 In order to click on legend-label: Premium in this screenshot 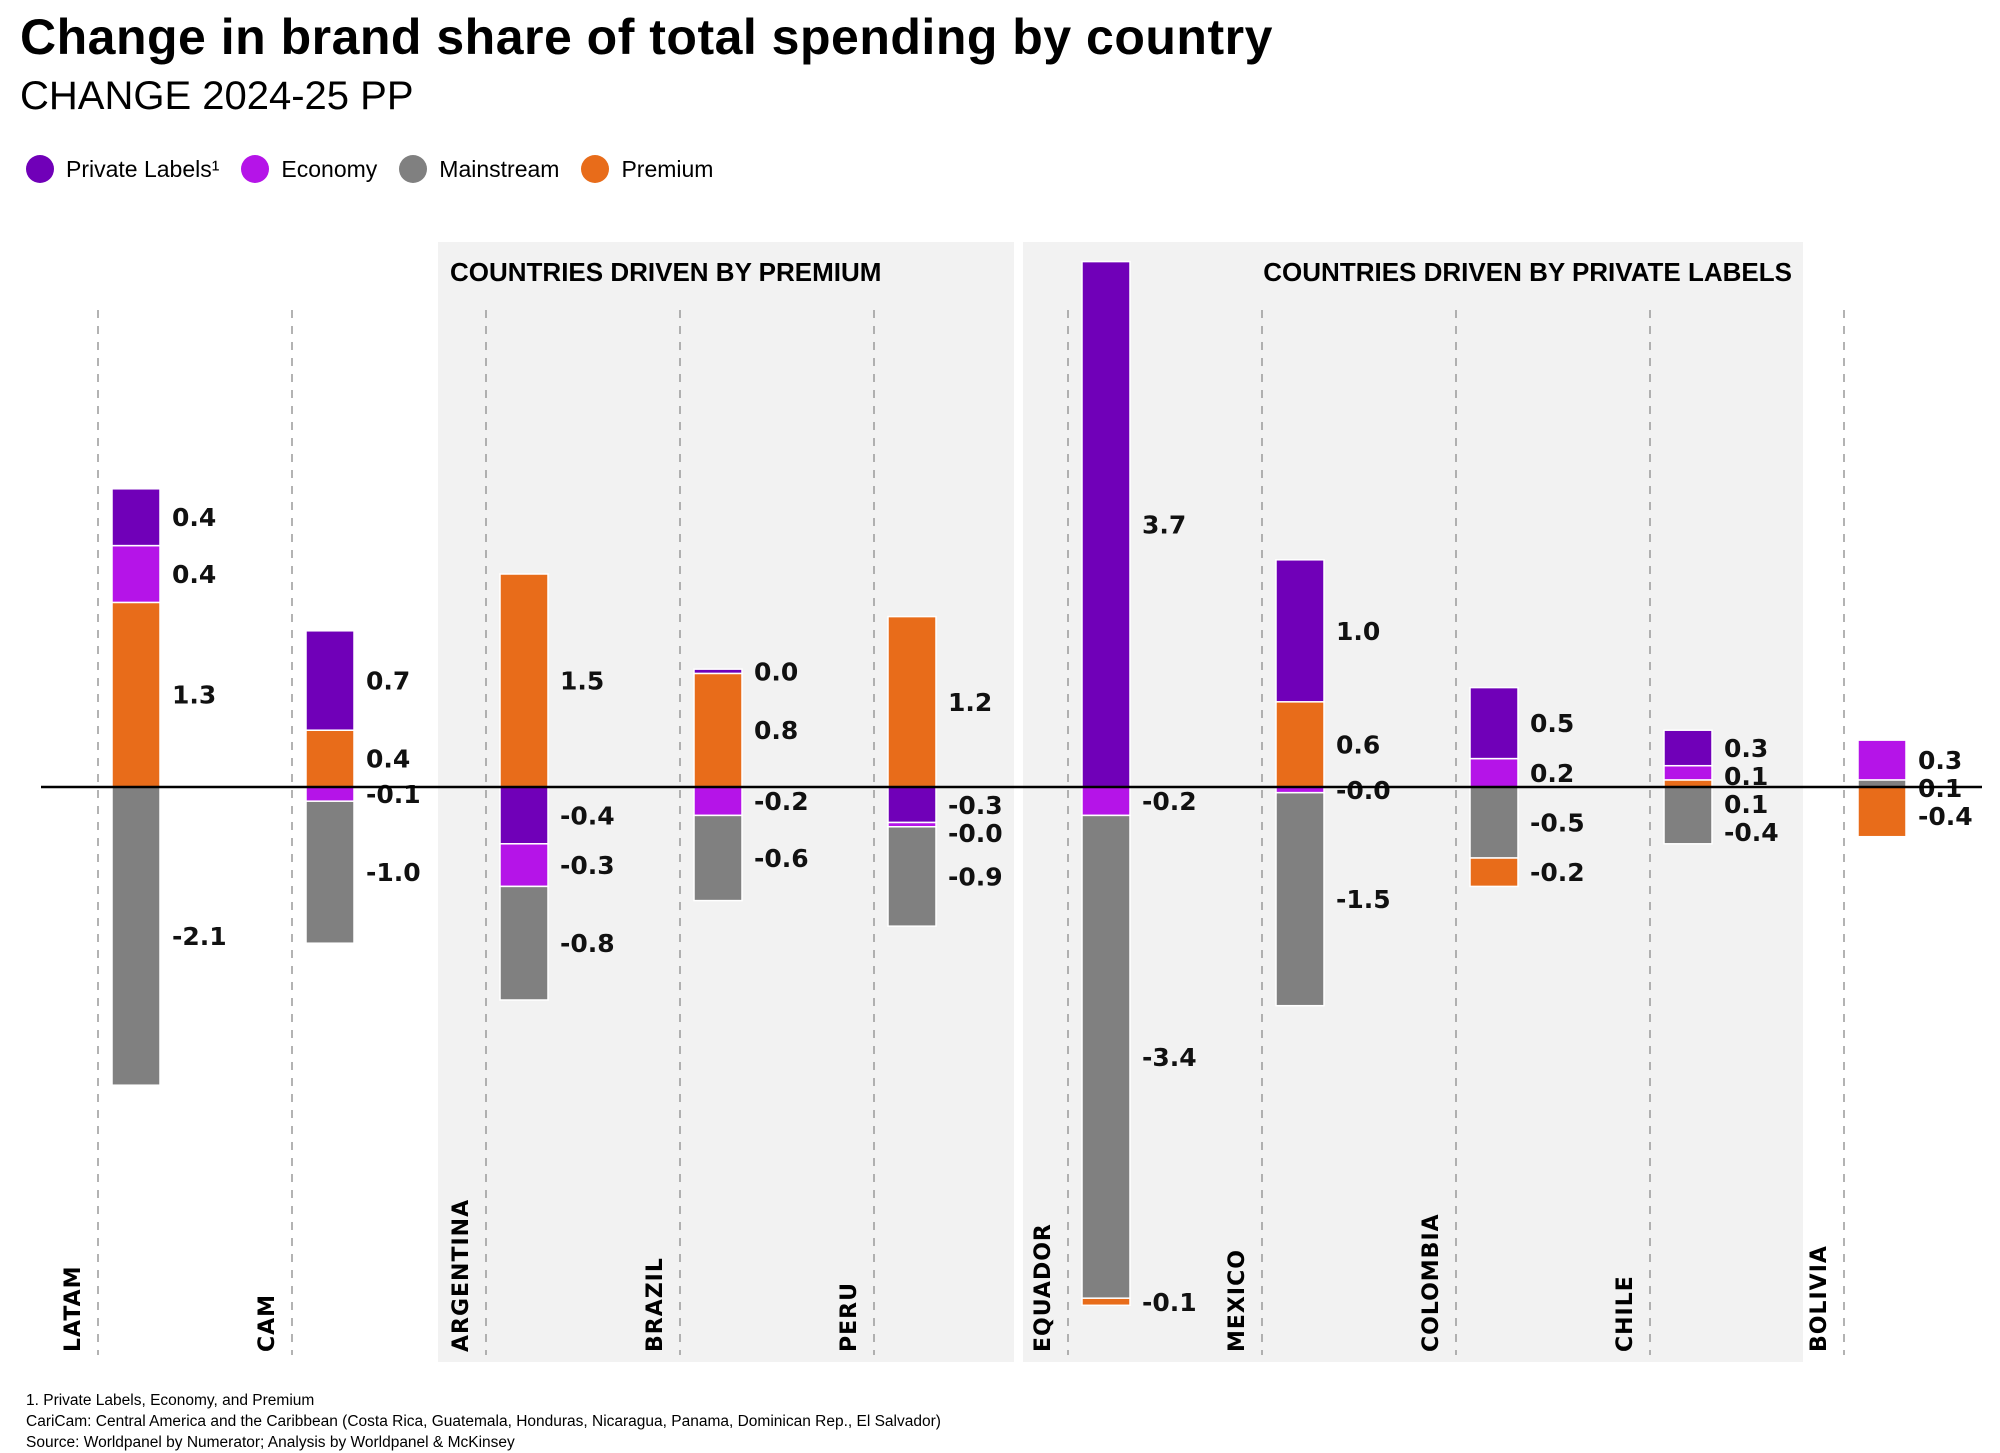, I will do `click(667, 168)`.